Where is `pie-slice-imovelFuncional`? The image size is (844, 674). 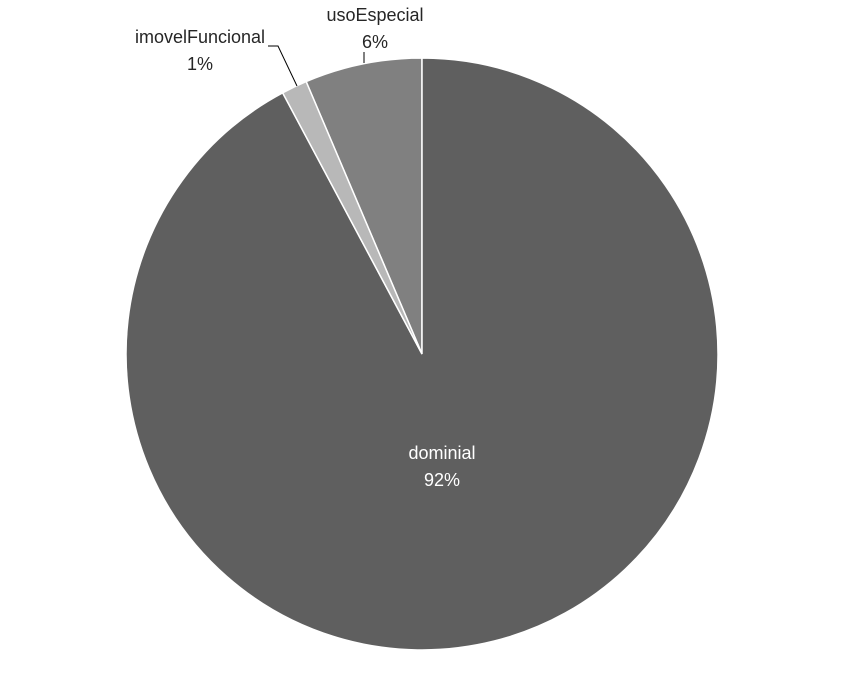
pie-slice-imovelFuncional is located at coordinates (352, 217).